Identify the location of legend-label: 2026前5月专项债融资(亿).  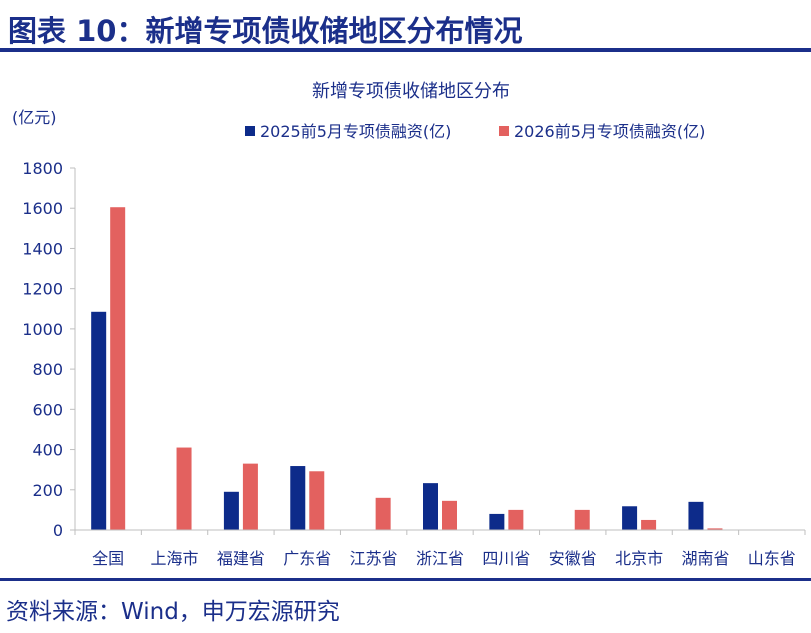
(609, 131).